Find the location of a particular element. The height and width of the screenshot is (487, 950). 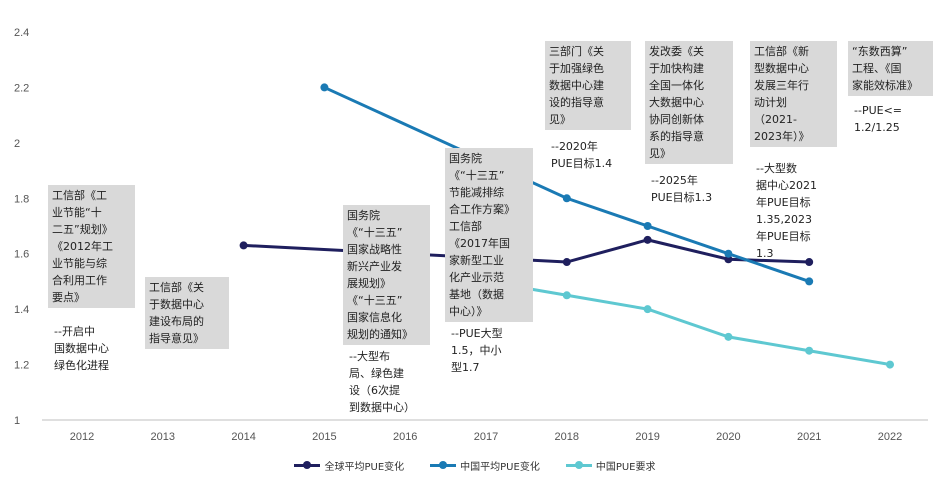

x-tick-label: 2014 is located at coordinates (243, 437).